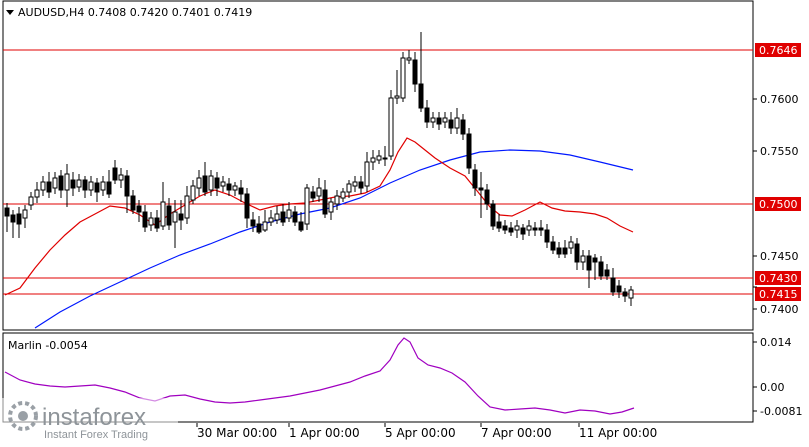 This screenshot has height=447, width=809. I want to click on price-tick: 0.7550, so click(779, 151).